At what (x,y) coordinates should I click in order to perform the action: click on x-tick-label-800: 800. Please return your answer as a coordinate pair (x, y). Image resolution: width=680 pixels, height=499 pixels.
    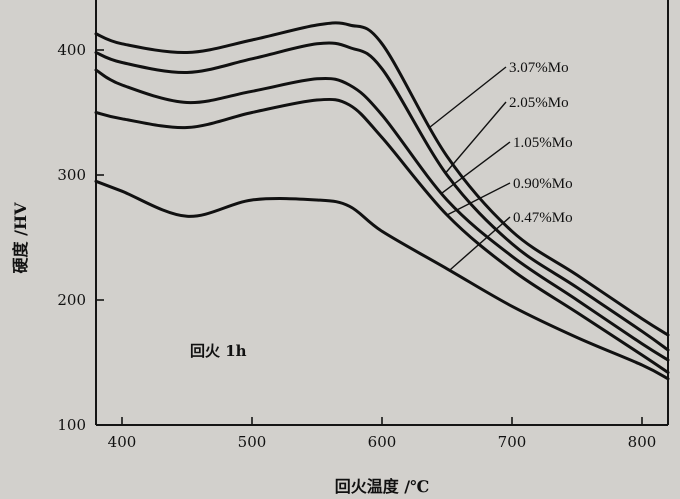
    Looking at the image, I should click on (642, 442).